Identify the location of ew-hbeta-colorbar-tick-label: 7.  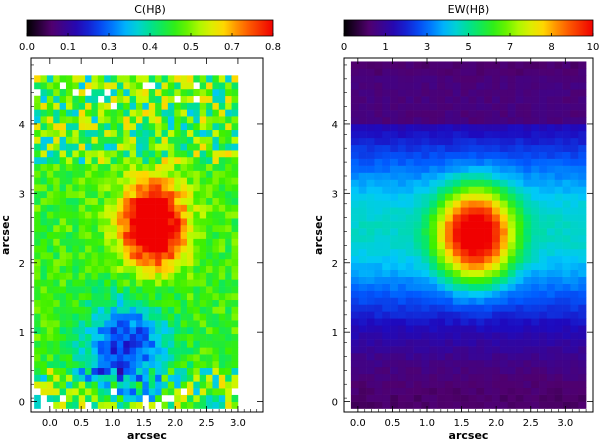
(510, 47).